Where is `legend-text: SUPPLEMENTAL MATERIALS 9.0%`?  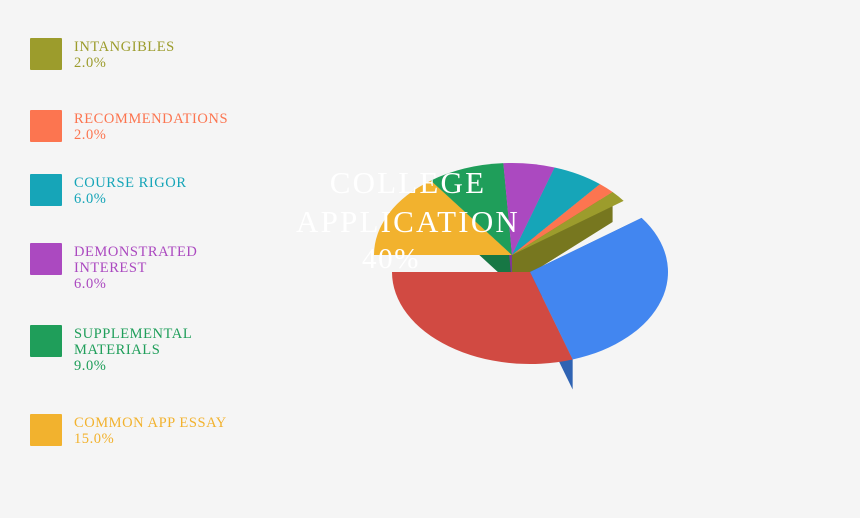
legend-text: SUPPLEMENTAL MATERIALS 9.0% is located at coordinates (133, 350).